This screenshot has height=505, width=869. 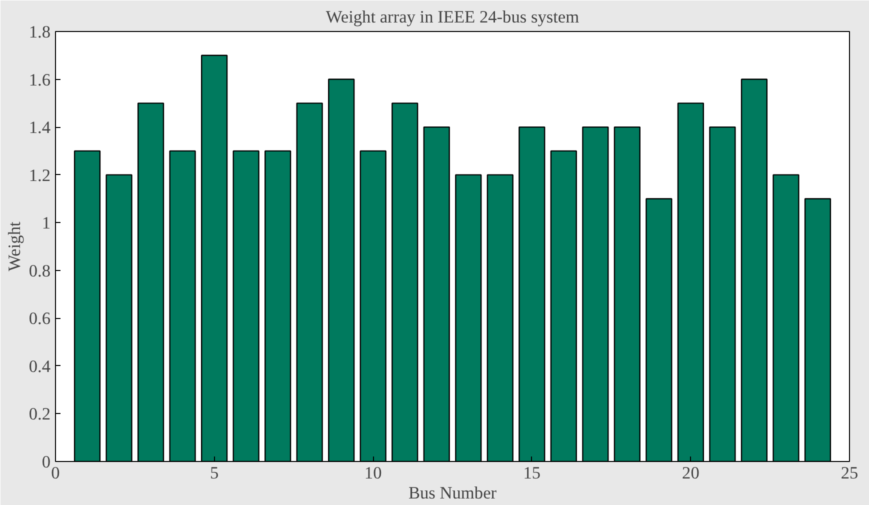 I want to click on y-tick-label: 1.2, so click(x=39, y=175).